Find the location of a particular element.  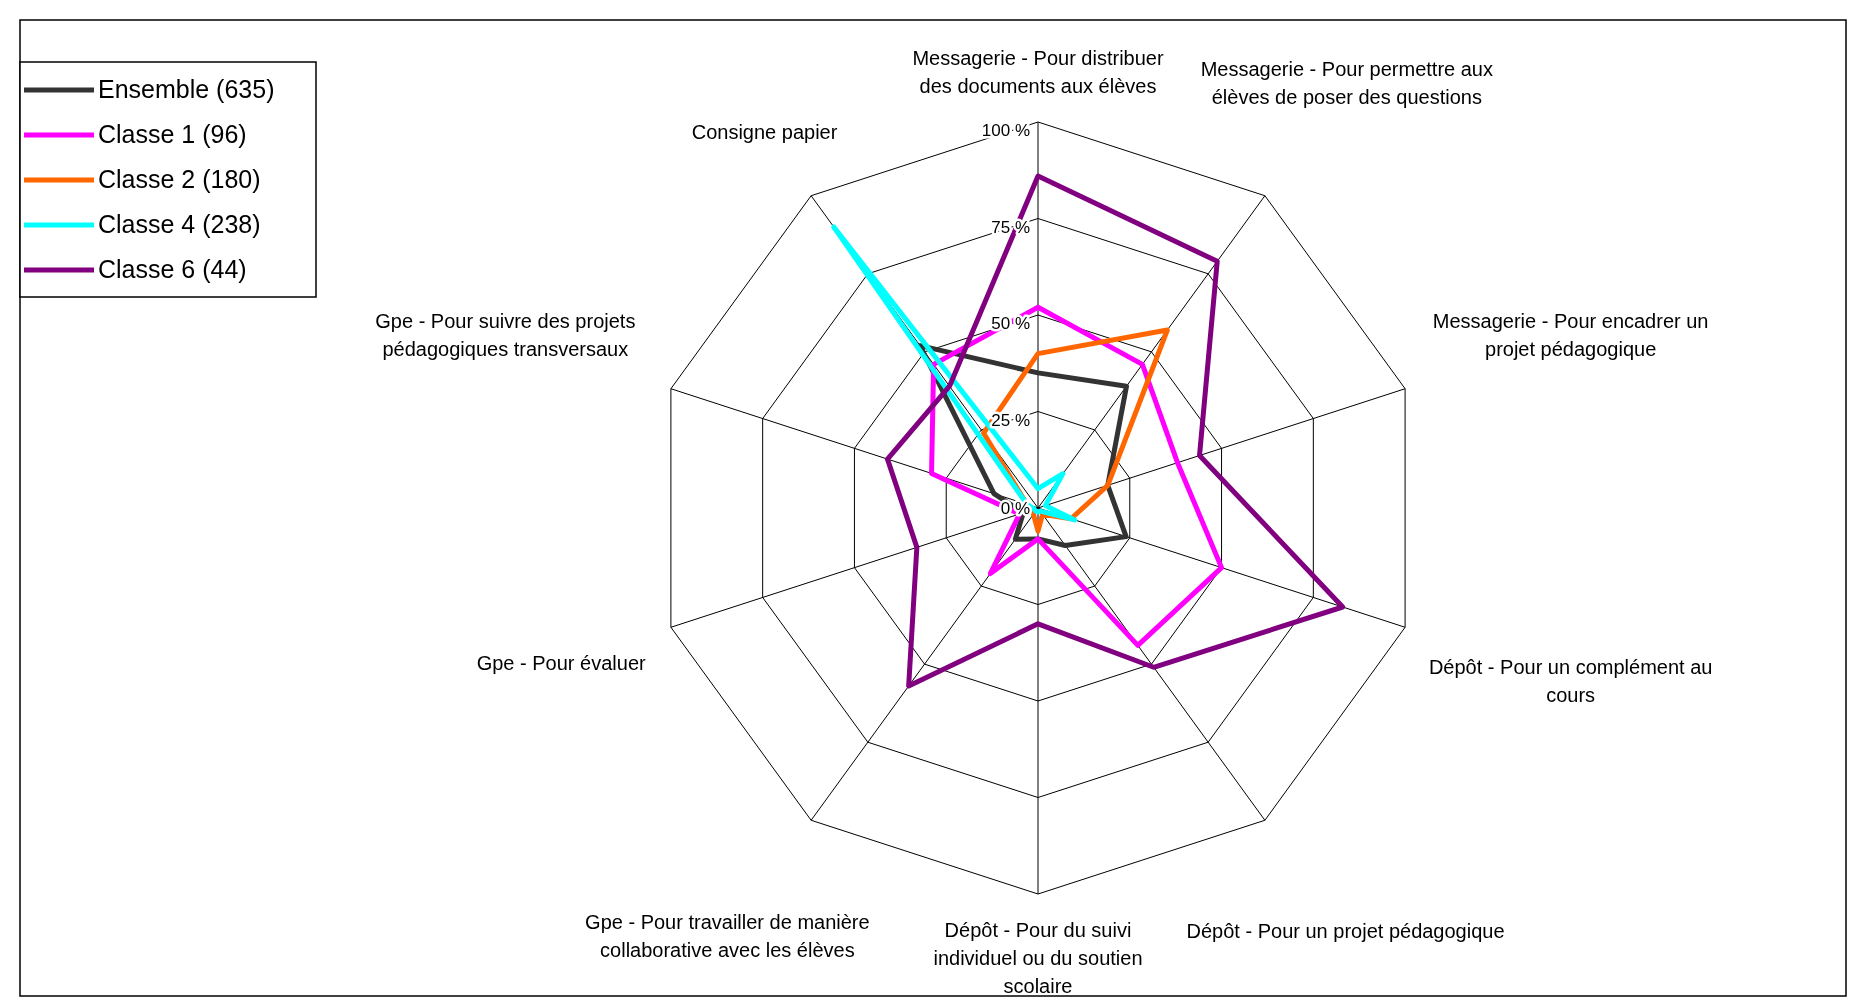

spoke-label: Messagerie - Pour distribuer des documents aux élèves is located at coordinates (1038, 72).